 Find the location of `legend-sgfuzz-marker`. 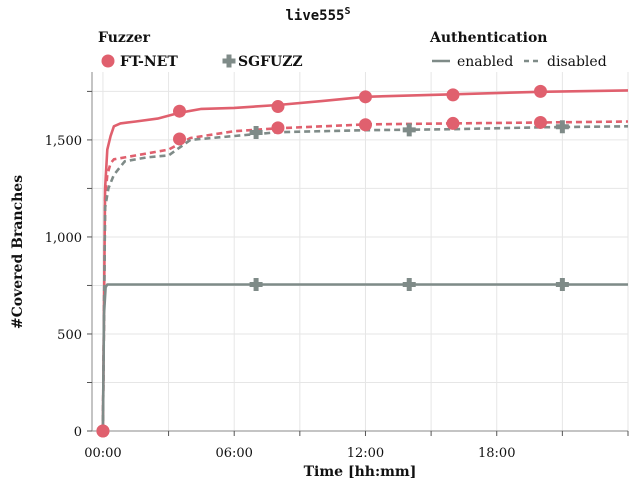

legend-sgfuzz-marker is located at coordinates (229, 61).